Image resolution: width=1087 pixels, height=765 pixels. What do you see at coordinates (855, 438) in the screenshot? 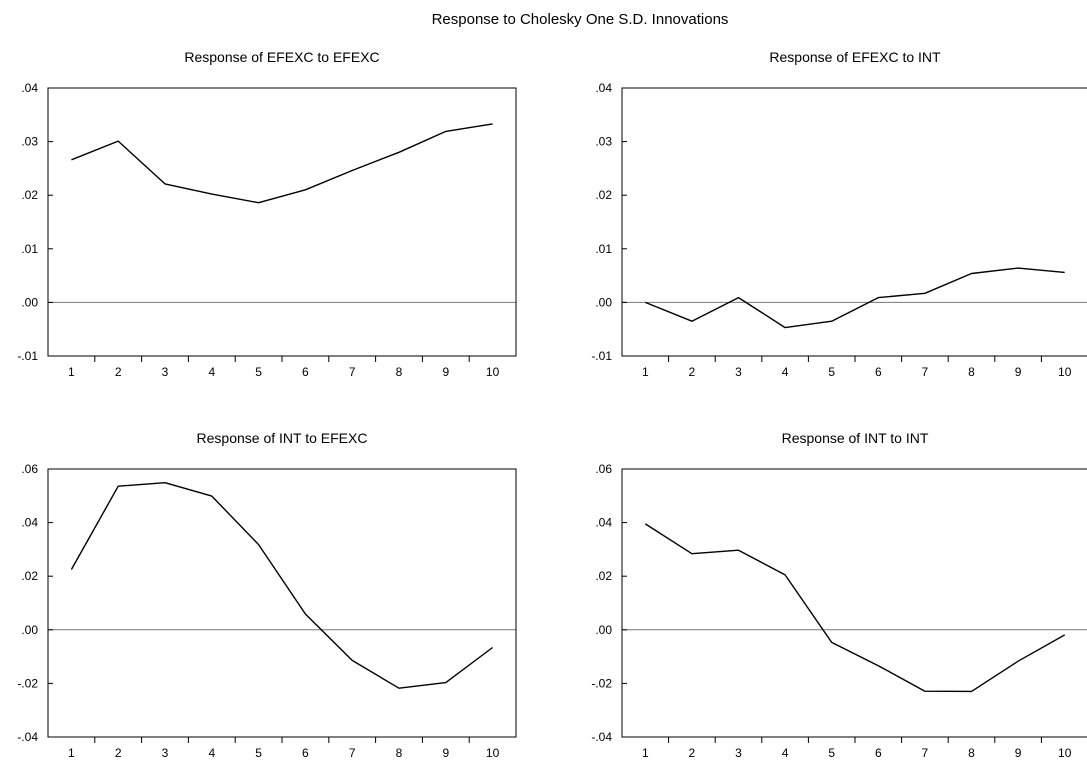
I see `panel-title: Response of INT to INT` at bounding box center [855, 438].